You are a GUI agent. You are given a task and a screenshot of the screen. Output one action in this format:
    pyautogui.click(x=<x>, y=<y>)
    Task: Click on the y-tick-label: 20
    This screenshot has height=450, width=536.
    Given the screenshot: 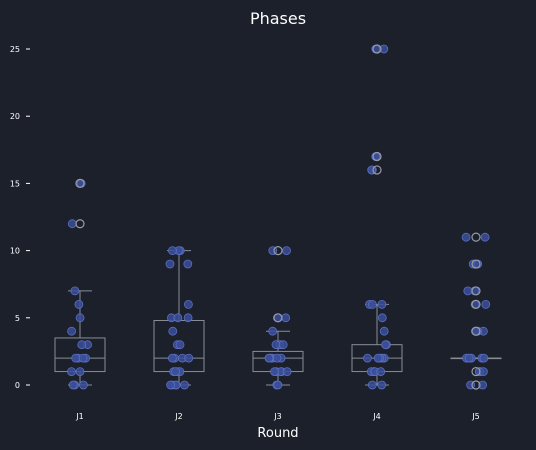 What is the action you would take?
    pyautogui.click(x=15, y=116)
    